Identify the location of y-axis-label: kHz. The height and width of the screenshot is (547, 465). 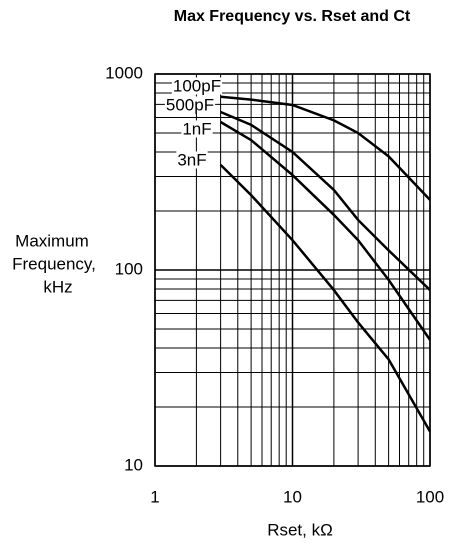
(57, 286).